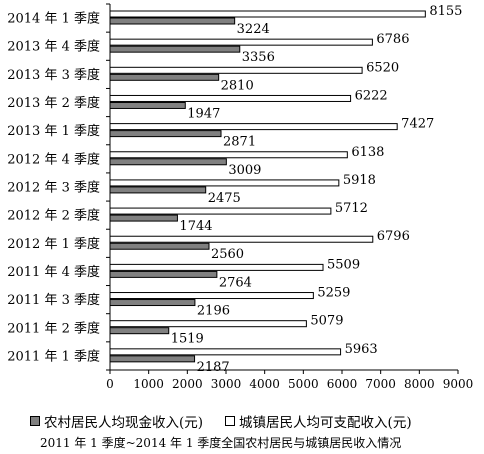 The height and width of the screenshot is (454, 484). I want to click on x-tick-label: 3000, so click(226, 384).